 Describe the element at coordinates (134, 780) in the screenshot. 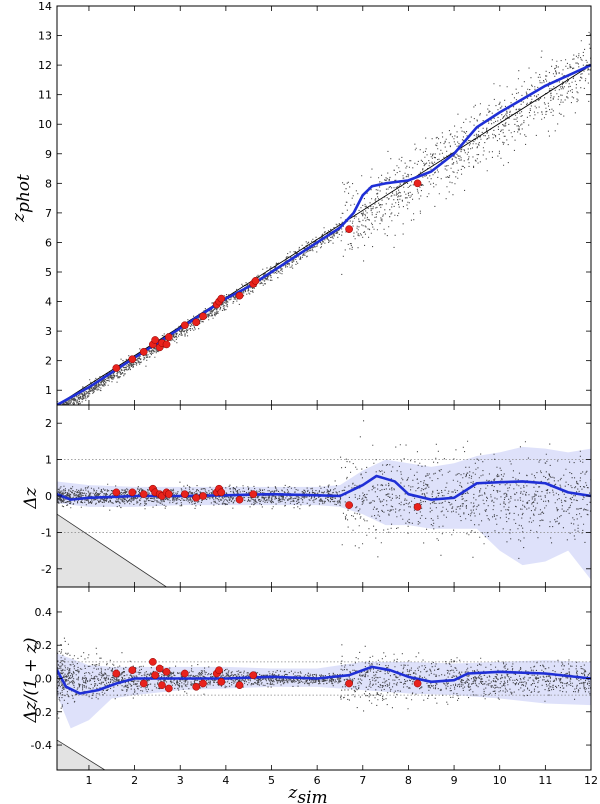

I see `x-tick-label: 2` at that location.